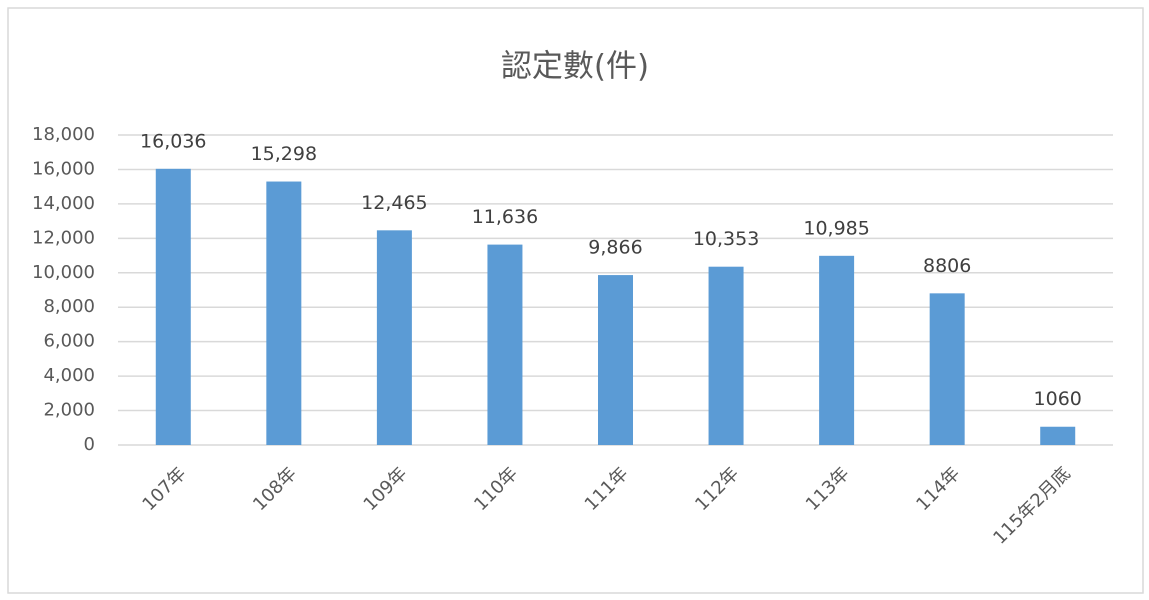 This screenshot has width=1149, height=600. What do you see at coordinates (63, 203) in the screenshot?
I see `y-tick-label: 14,000` at bounding box center [63, 203].